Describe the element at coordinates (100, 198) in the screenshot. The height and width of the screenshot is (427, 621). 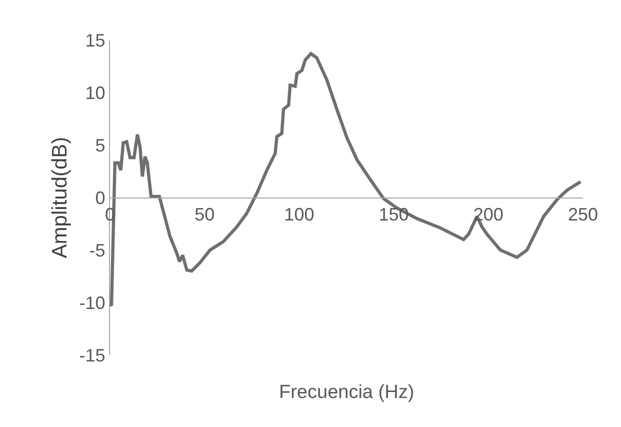
I see `y-tick-label: 0` at that location.